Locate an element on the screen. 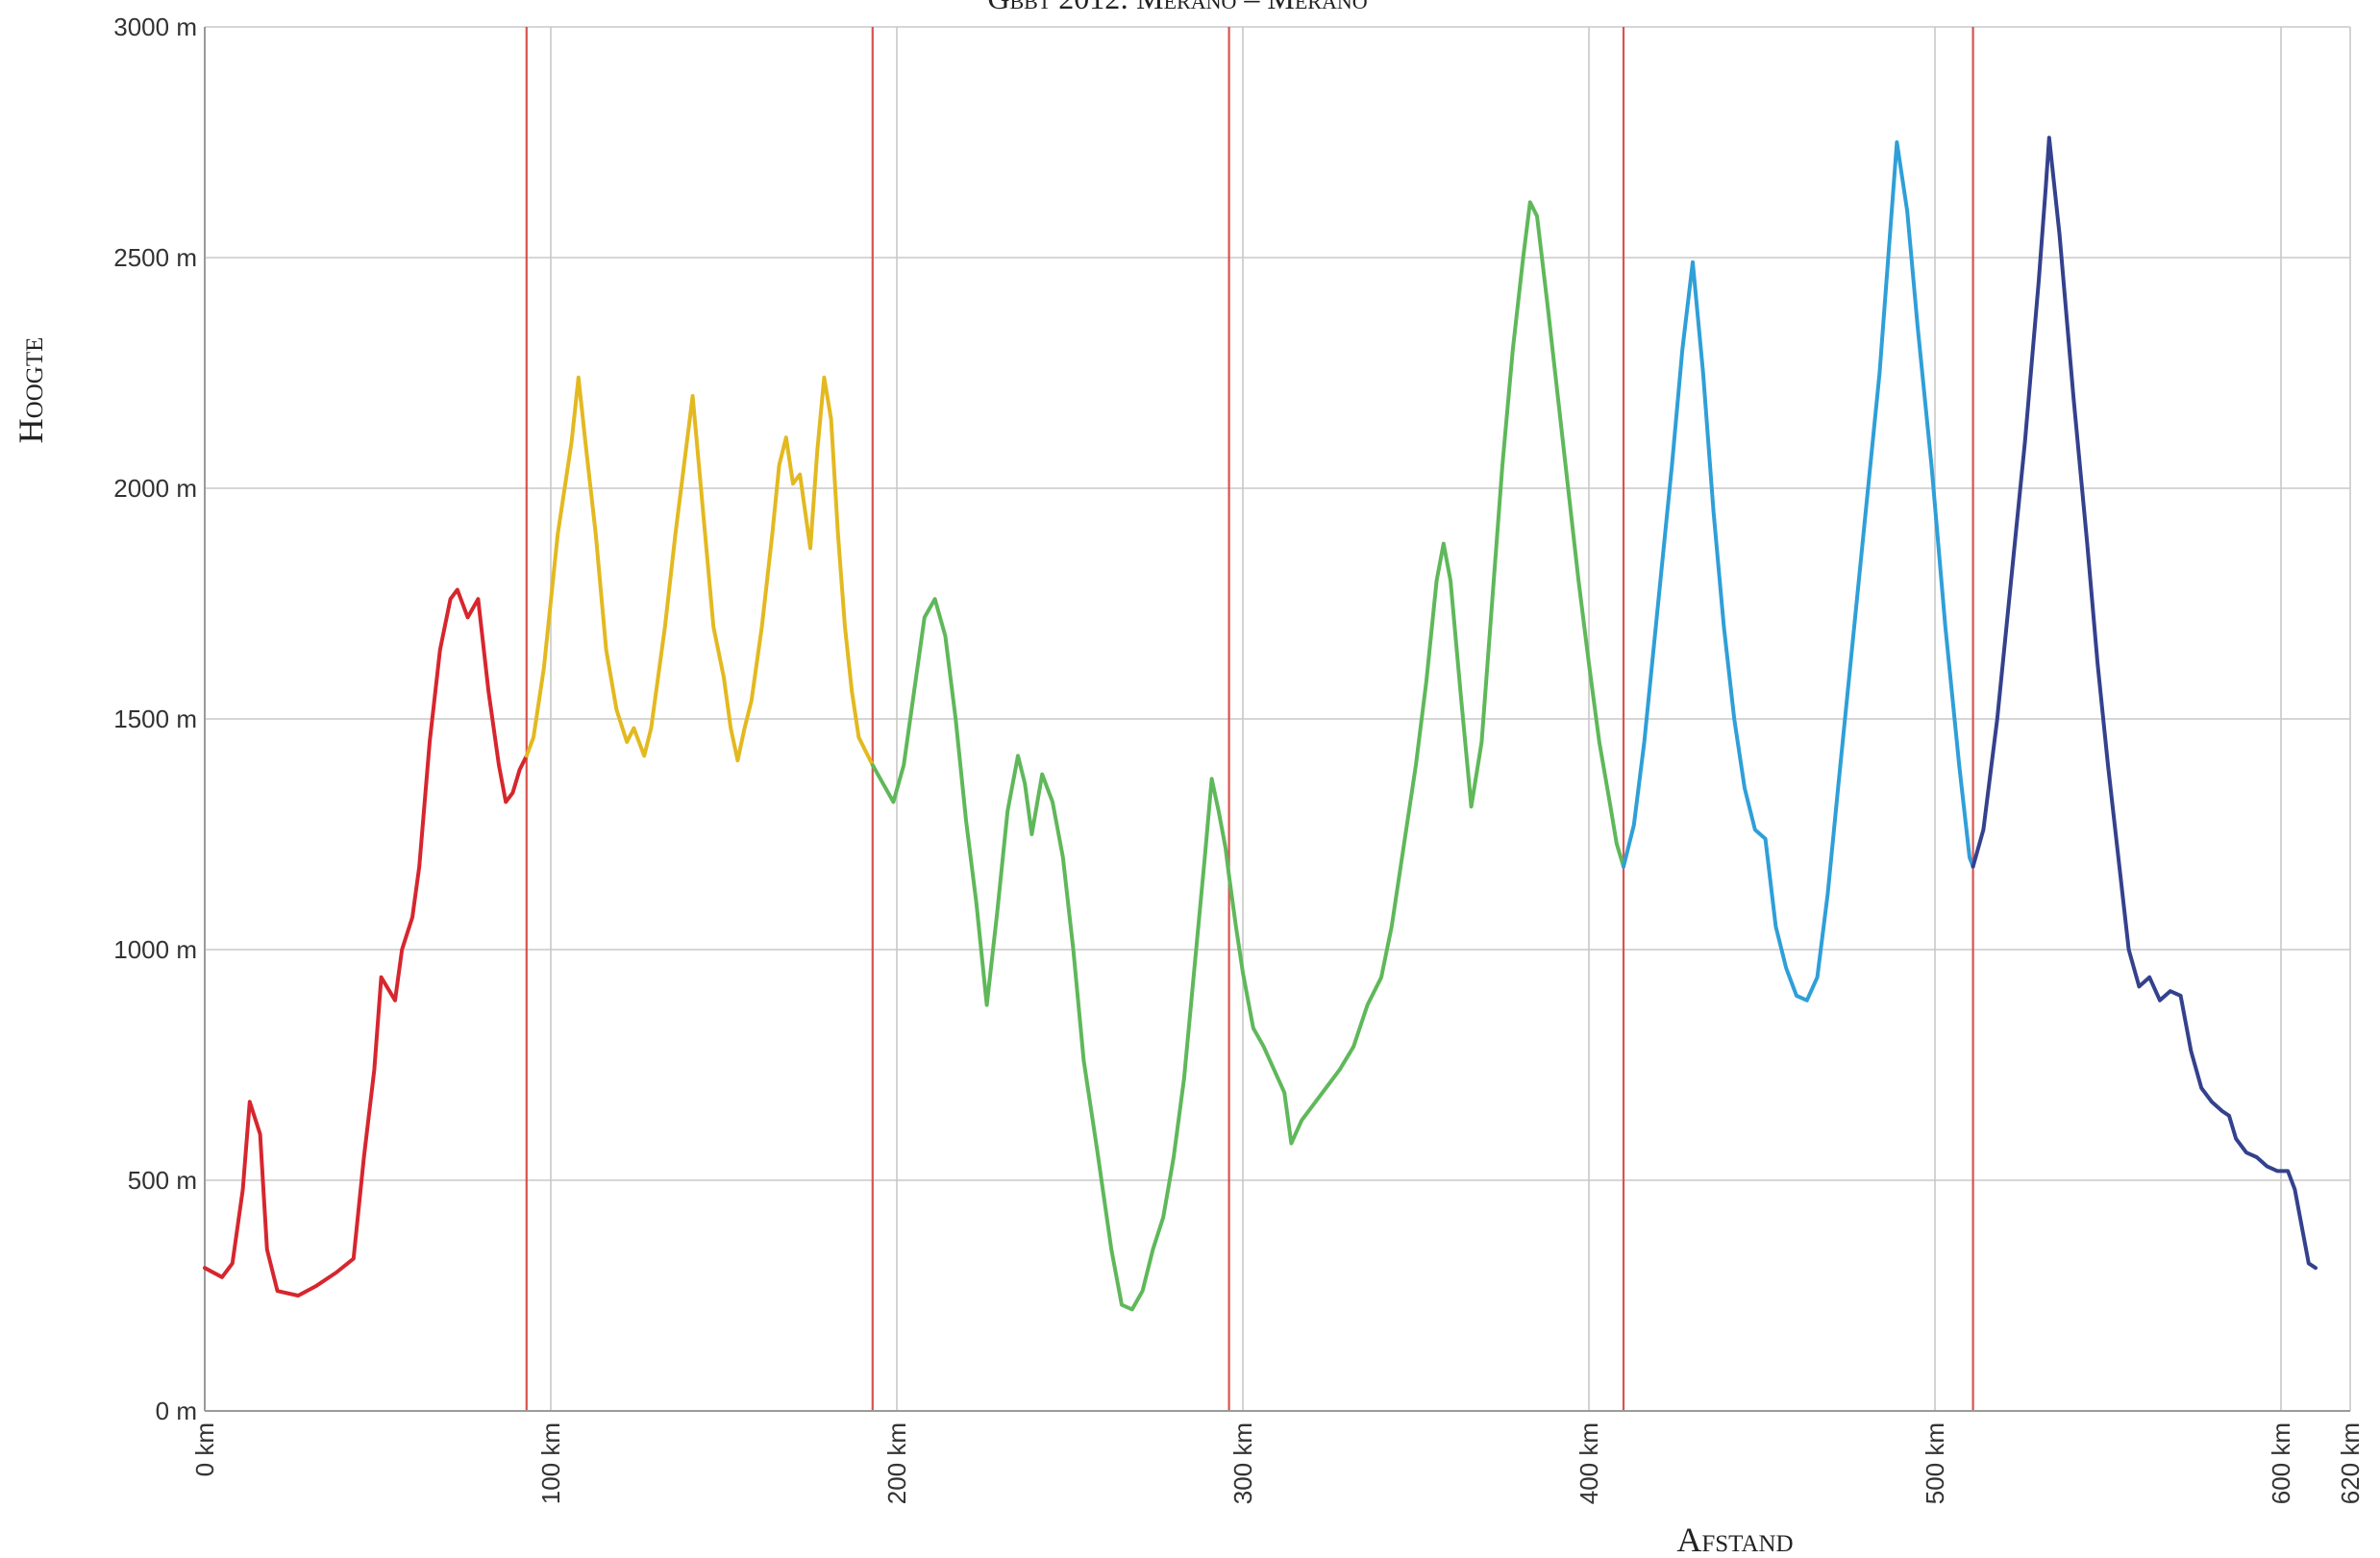  y-tick-label: 2500 m is located at coordinates (155, 257).